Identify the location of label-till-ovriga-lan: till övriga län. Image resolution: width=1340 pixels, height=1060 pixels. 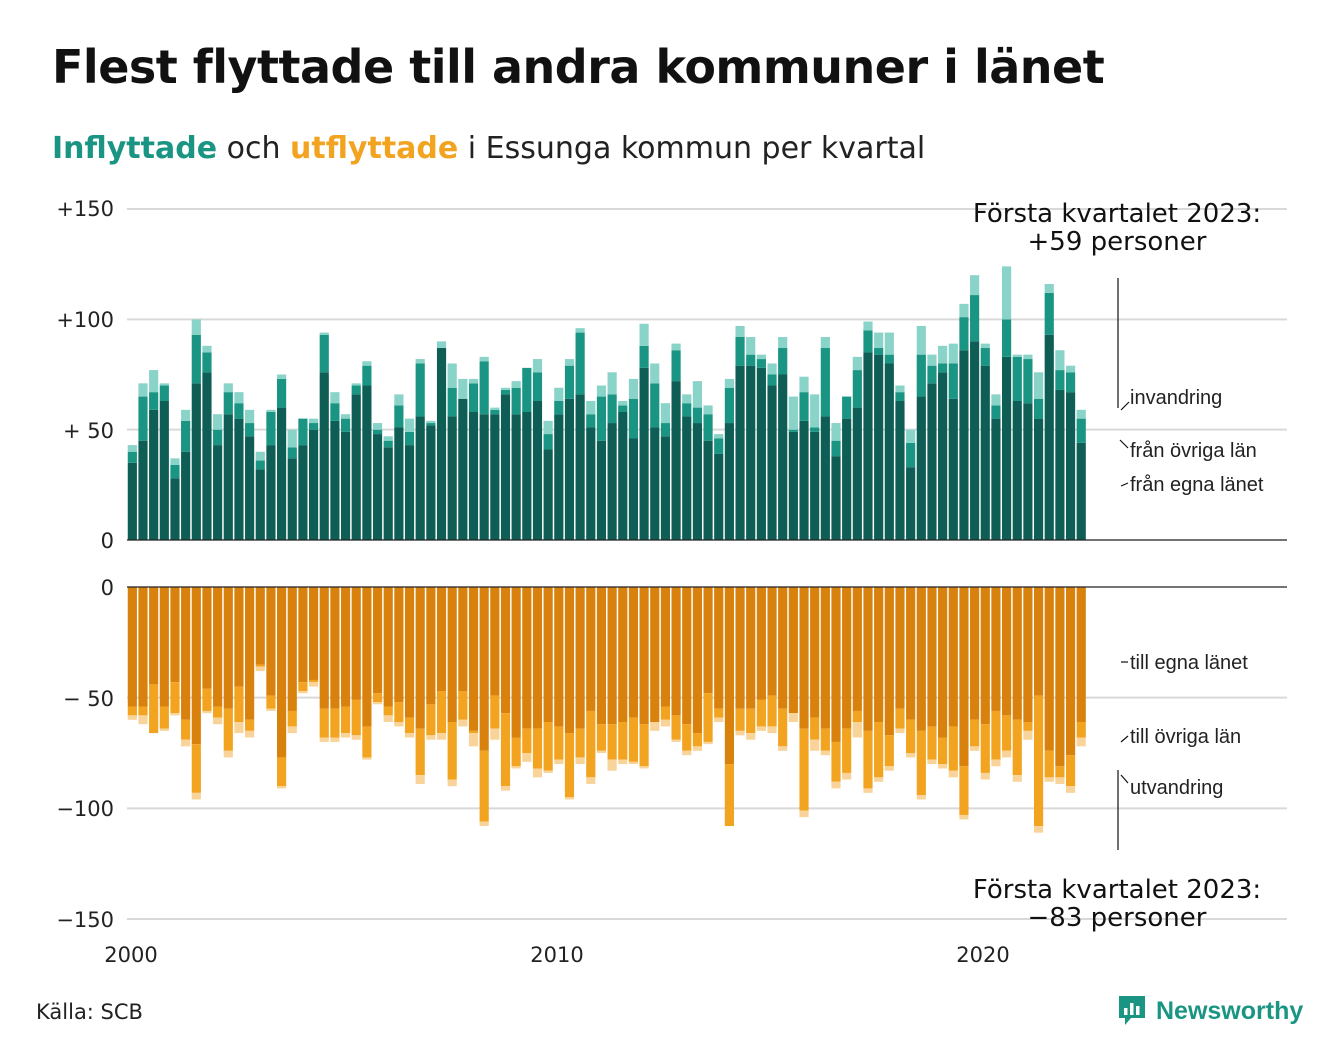
(1185, 737).